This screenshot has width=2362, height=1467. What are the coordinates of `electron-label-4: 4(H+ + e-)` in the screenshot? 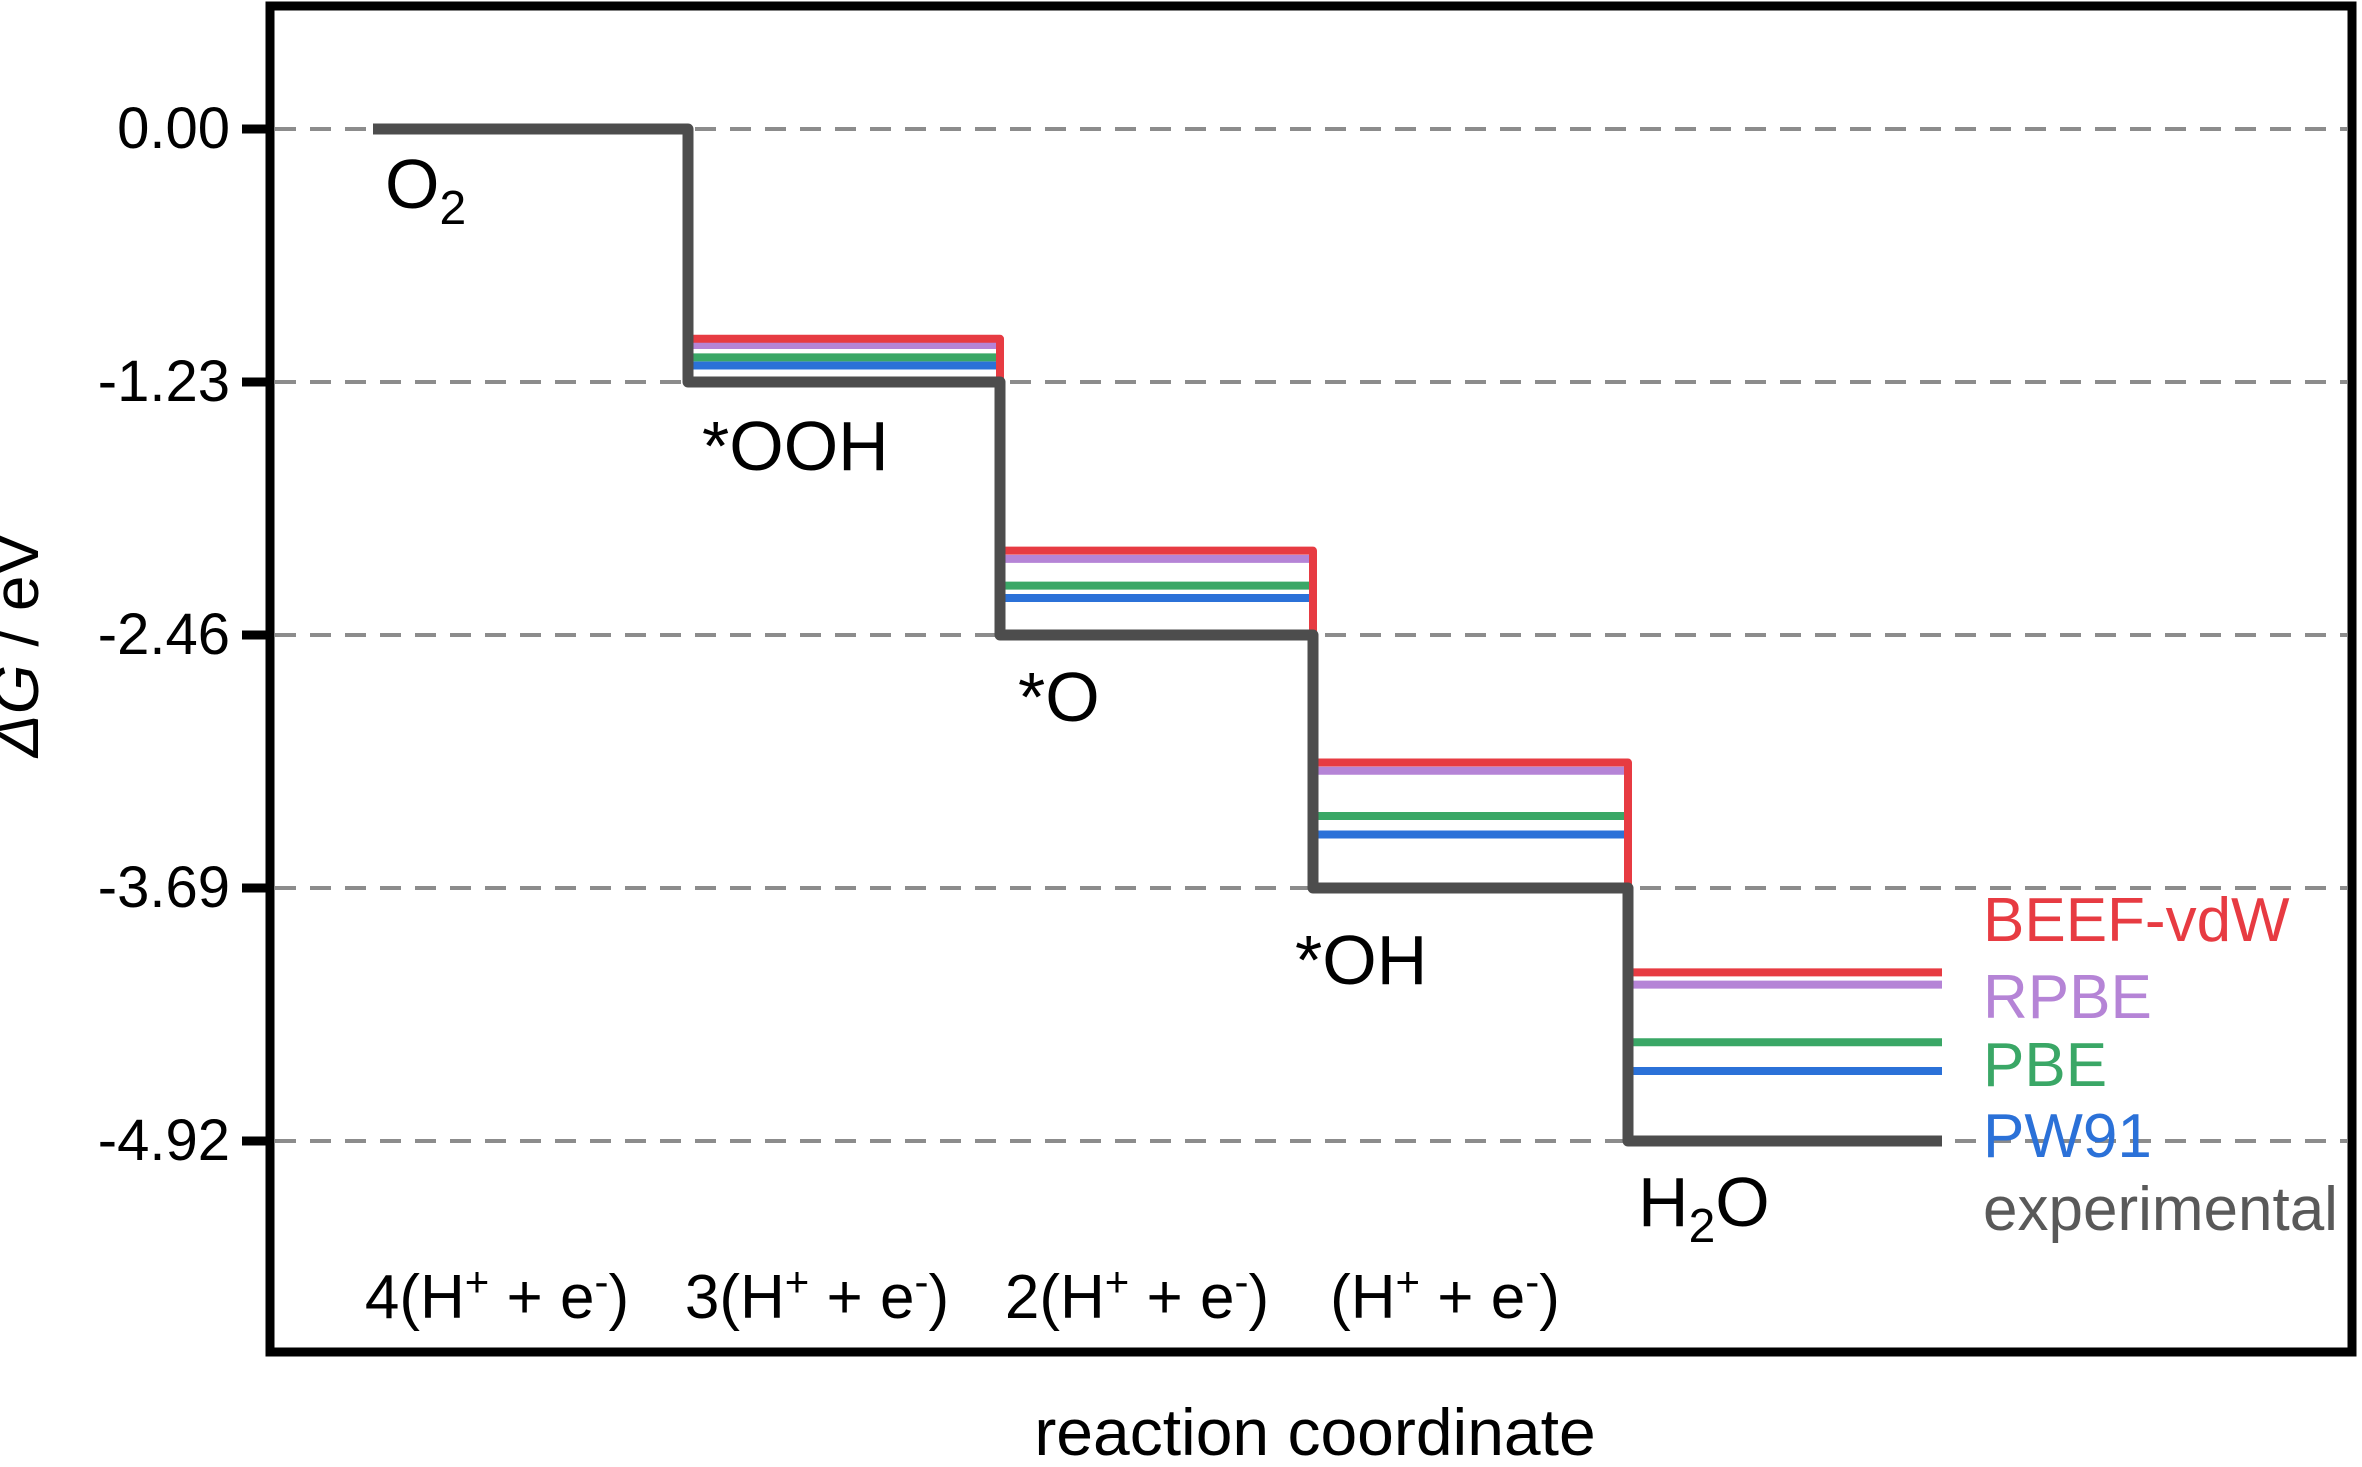 It's located at (497, 1295).